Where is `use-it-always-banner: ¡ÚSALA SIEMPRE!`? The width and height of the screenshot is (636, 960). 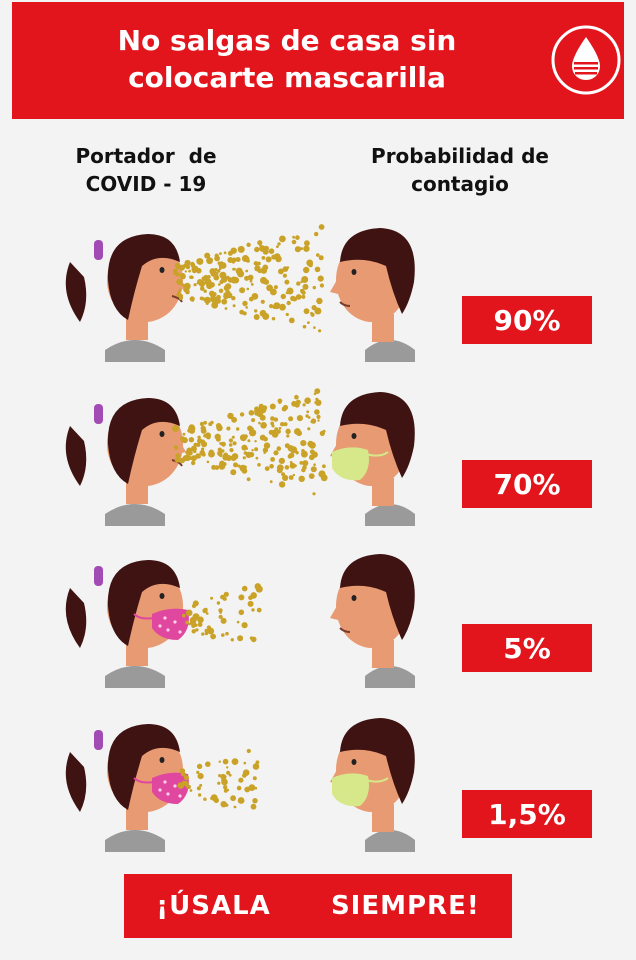 use-it-always-banner: ¡ÚSALA SIEMPRE! is located at coordinates (318, 906).